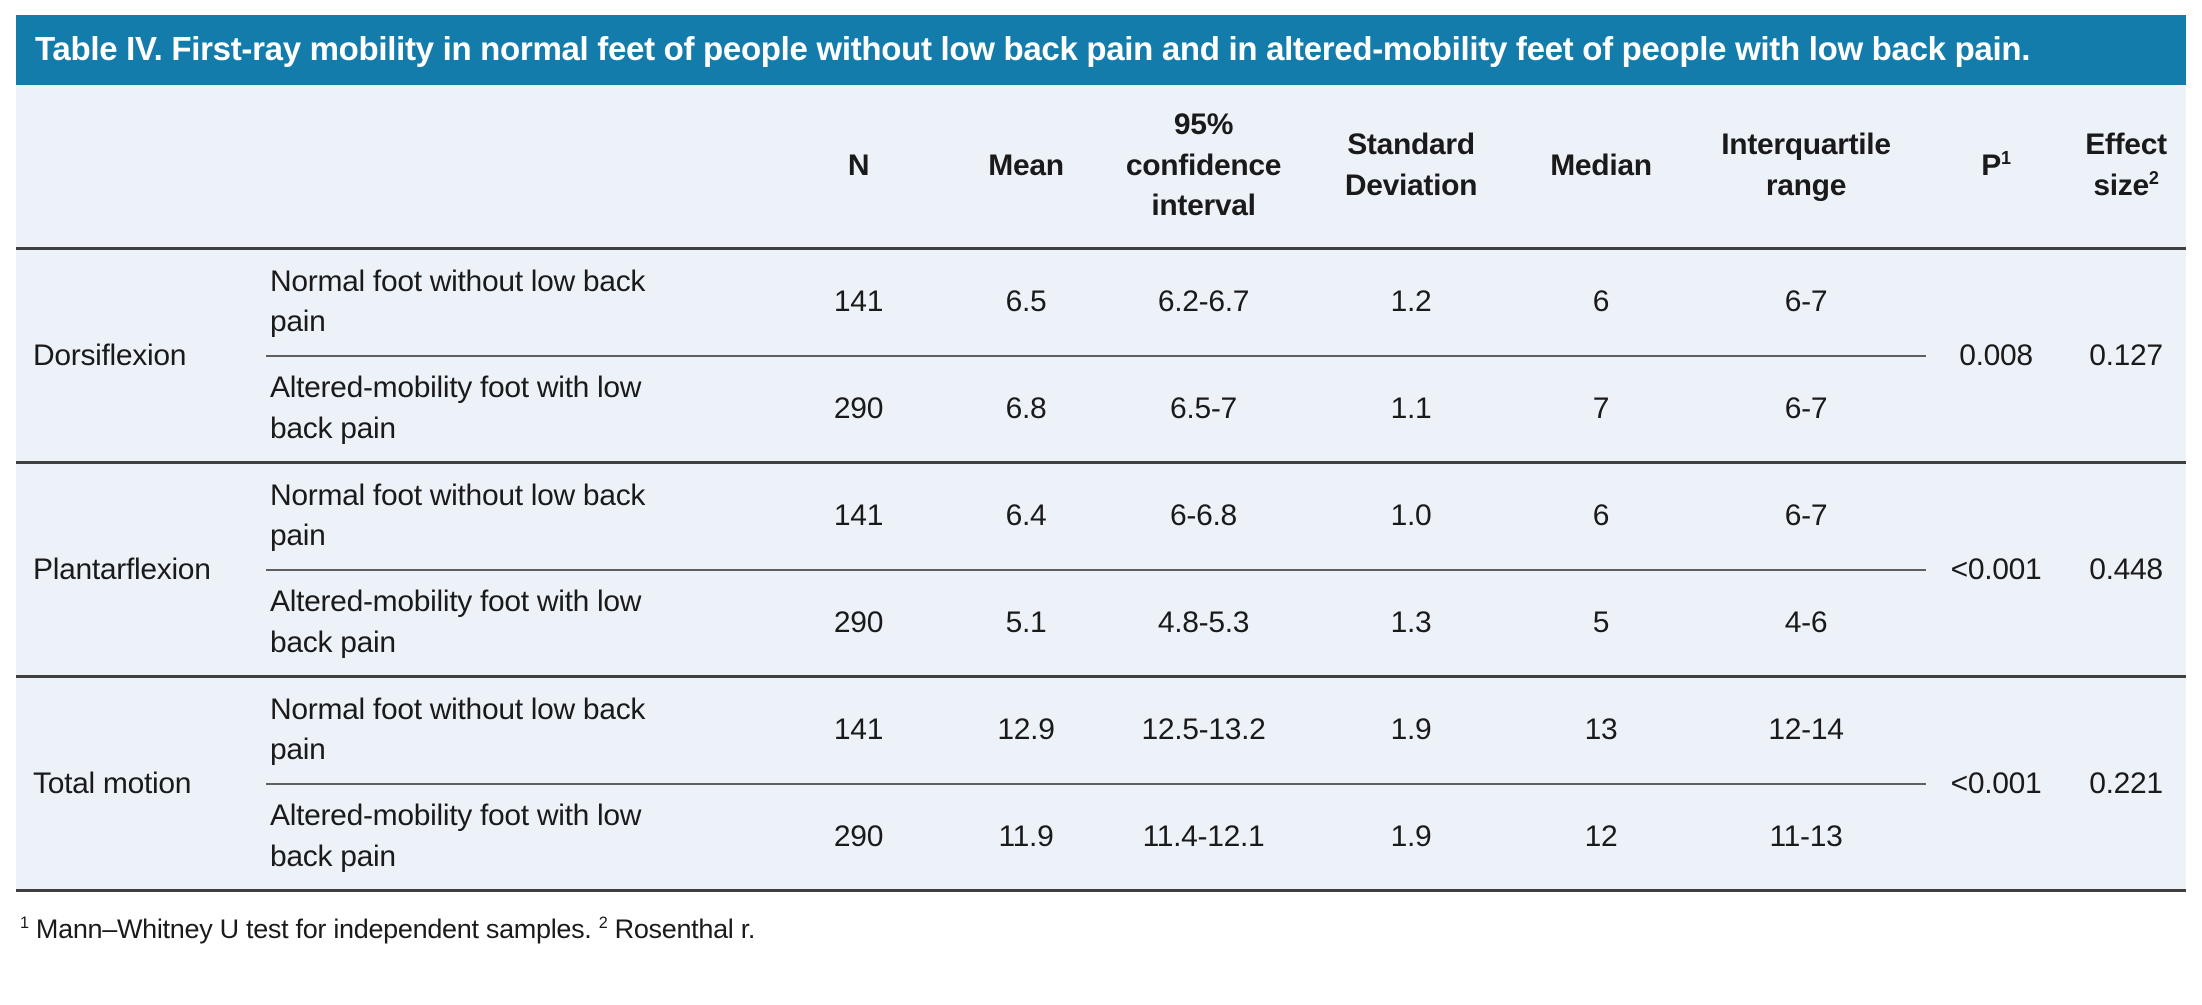 The image size is (2202, 1005). Describe the element at coordinates (1806, 165) in the screenshot. I see `header-interquartile-range: Interquartile range` at that location.